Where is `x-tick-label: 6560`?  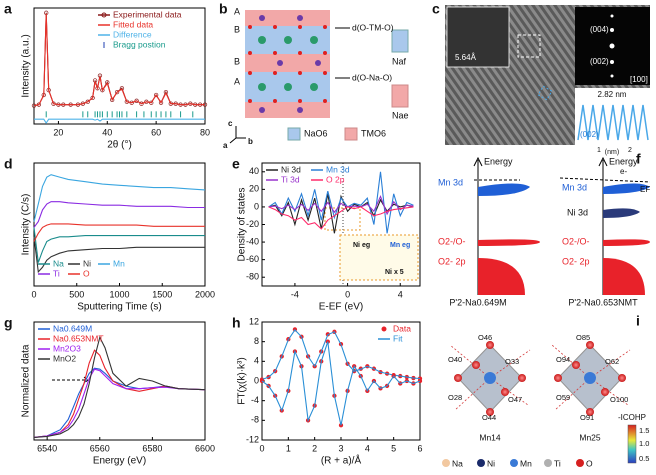
x-tick-label: 6560 is located at coordinates (100, 448).